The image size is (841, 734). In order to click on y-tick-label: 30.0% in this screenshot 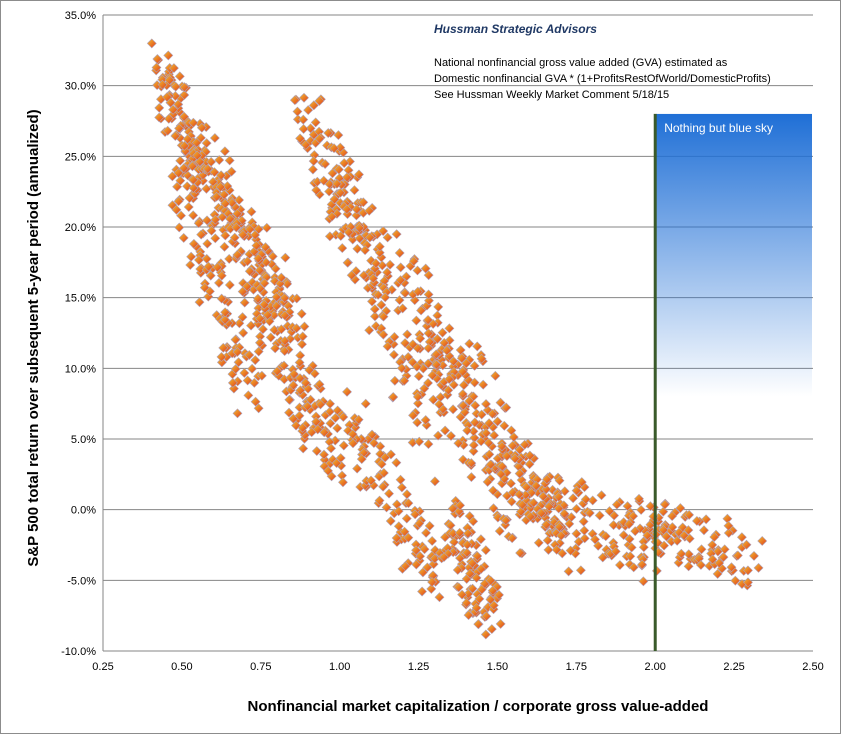, I will do `click(80, 87)`.